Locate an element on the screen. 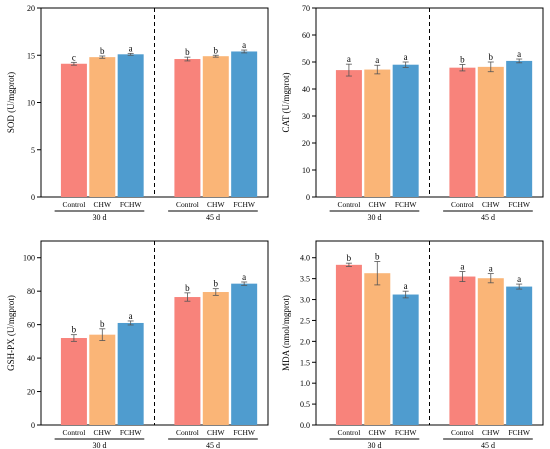 This screenshot has width=550, height=449. y-axis-label: GSH-PX (U/mgprot) is located at coordinates (11, 333).